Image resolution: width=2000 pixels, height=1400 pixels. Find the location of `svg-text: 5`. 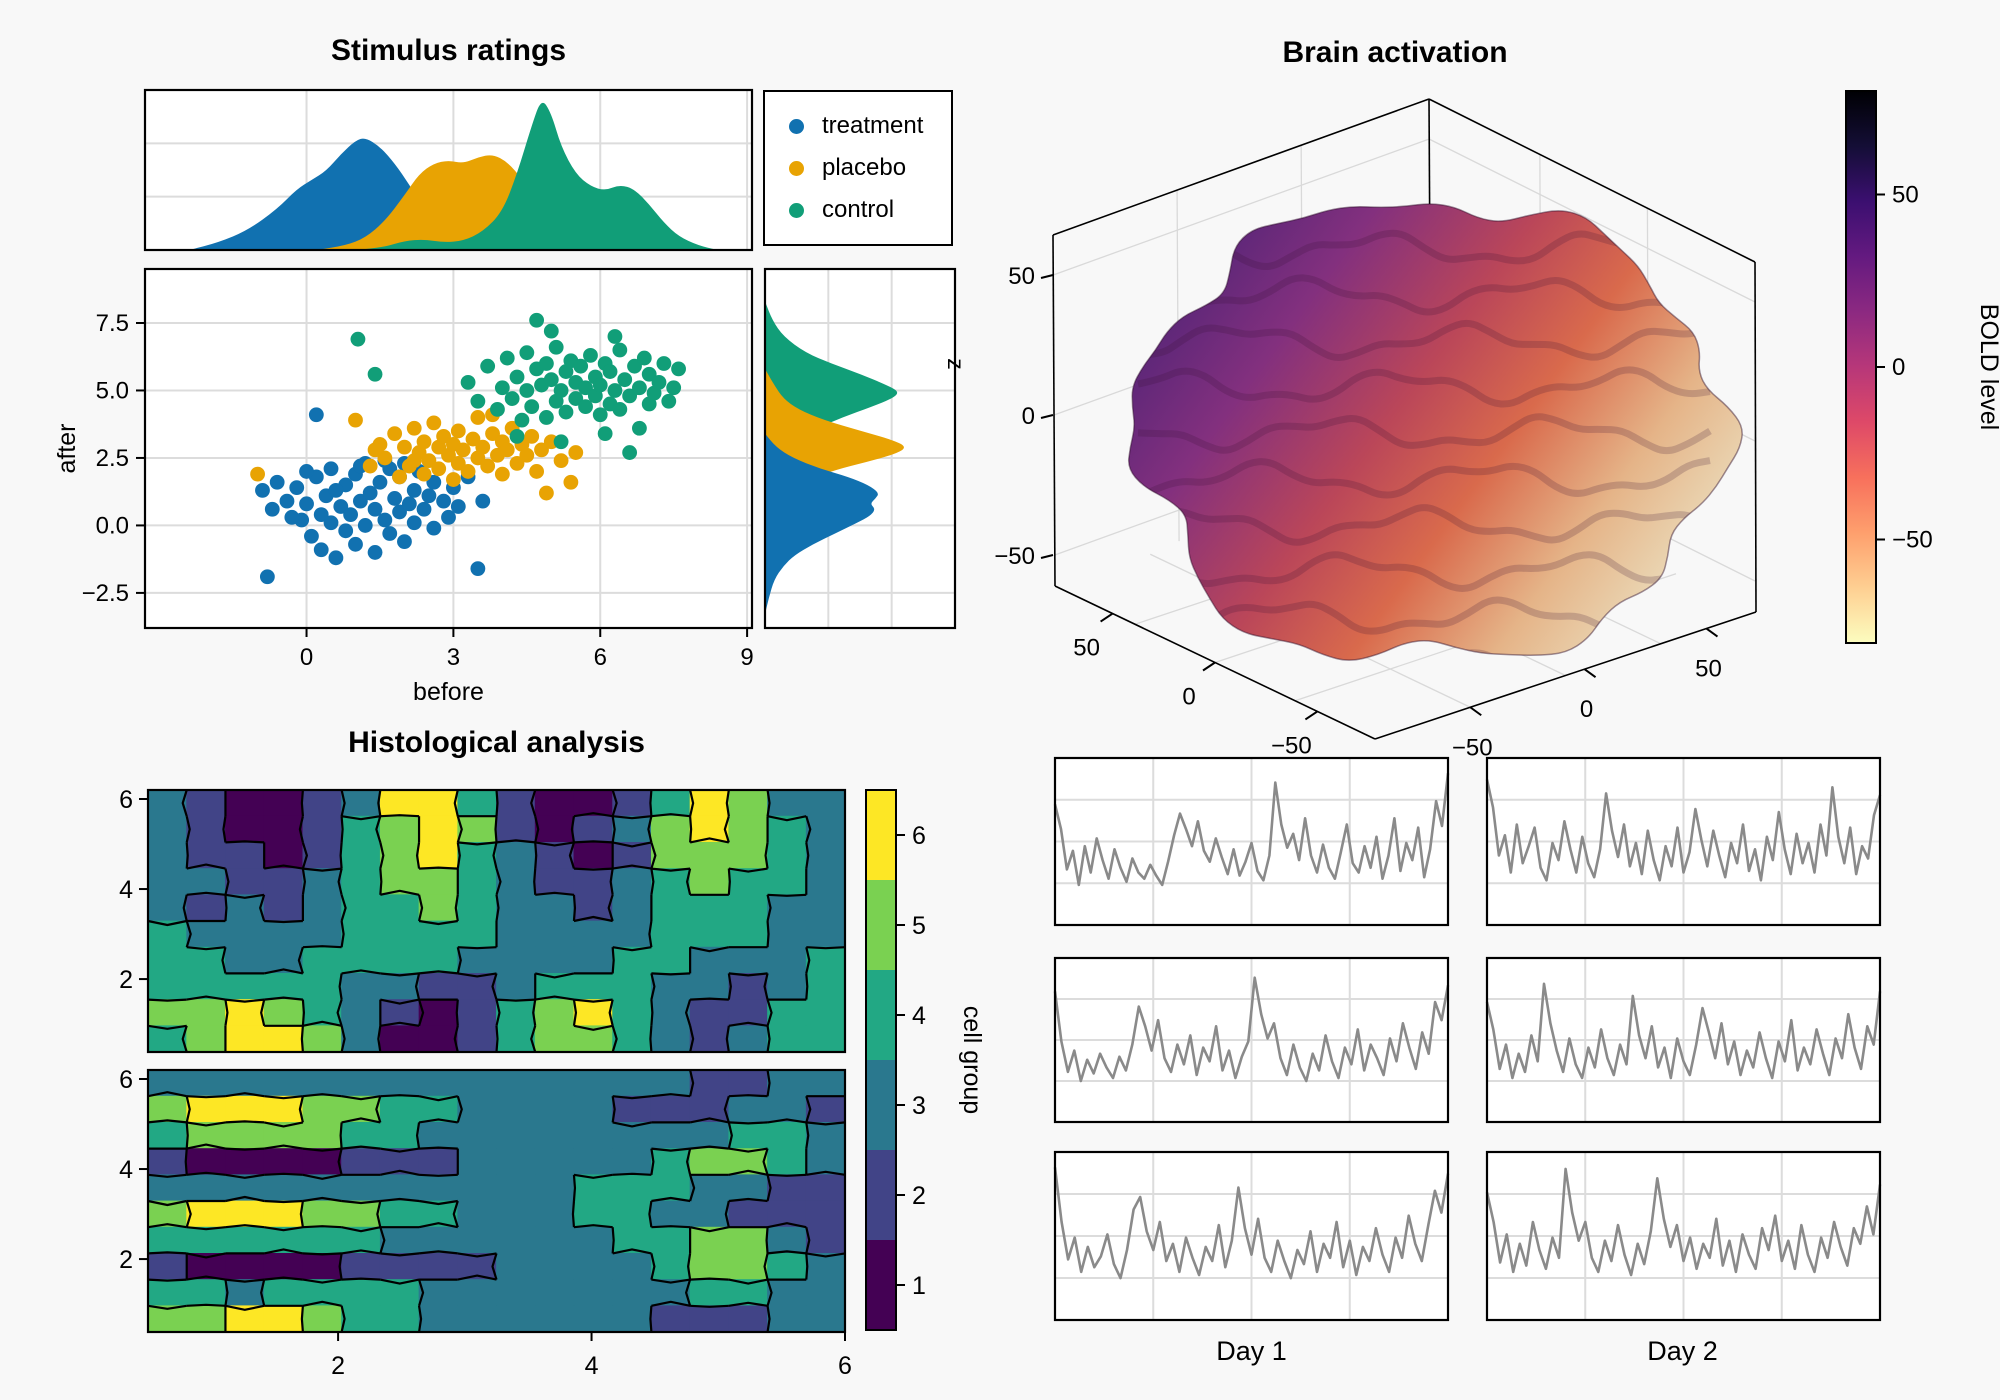

svg-text: 5 is located at coordinates (919, 926).